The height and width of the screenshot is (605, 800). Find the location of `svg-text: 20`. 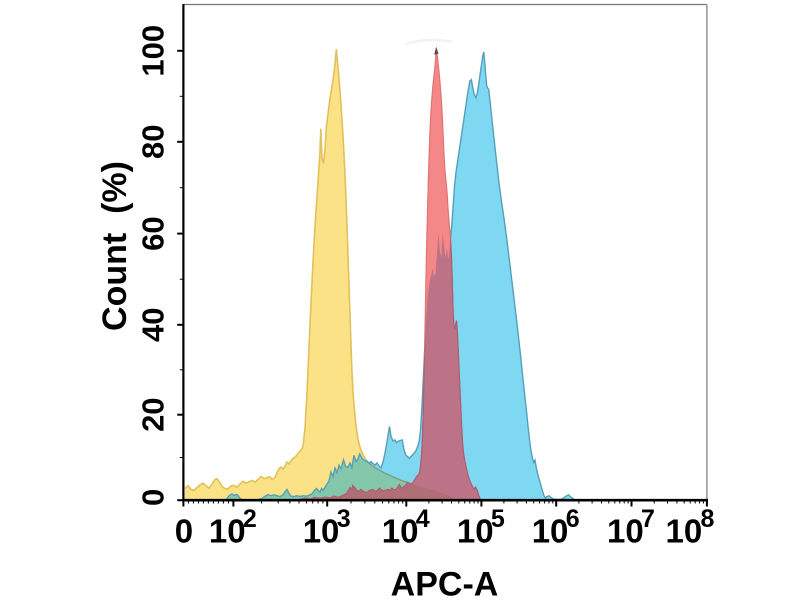

svg-text: 20 is located at coordinates (153, 414).